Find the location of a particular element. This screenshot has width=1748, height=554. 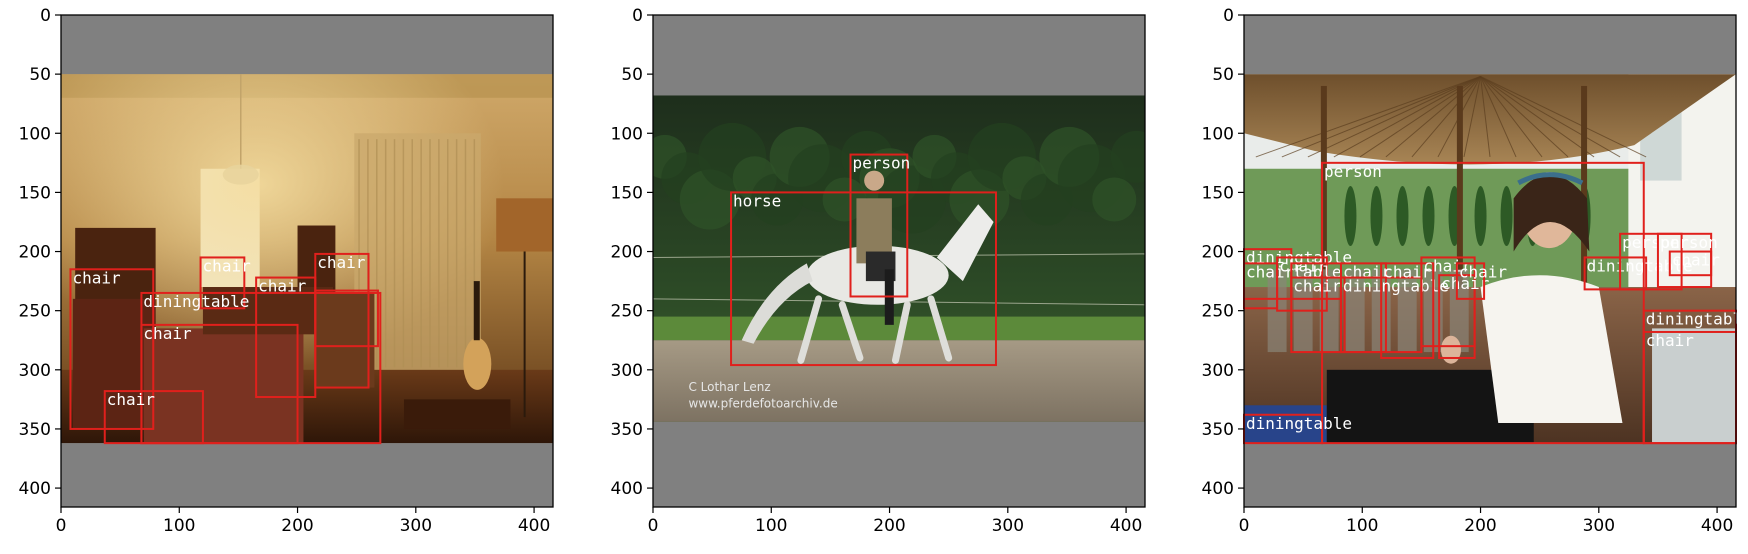

watermark-text: www.pferdefotoarchiv.de is located at coordinates (762, 404).